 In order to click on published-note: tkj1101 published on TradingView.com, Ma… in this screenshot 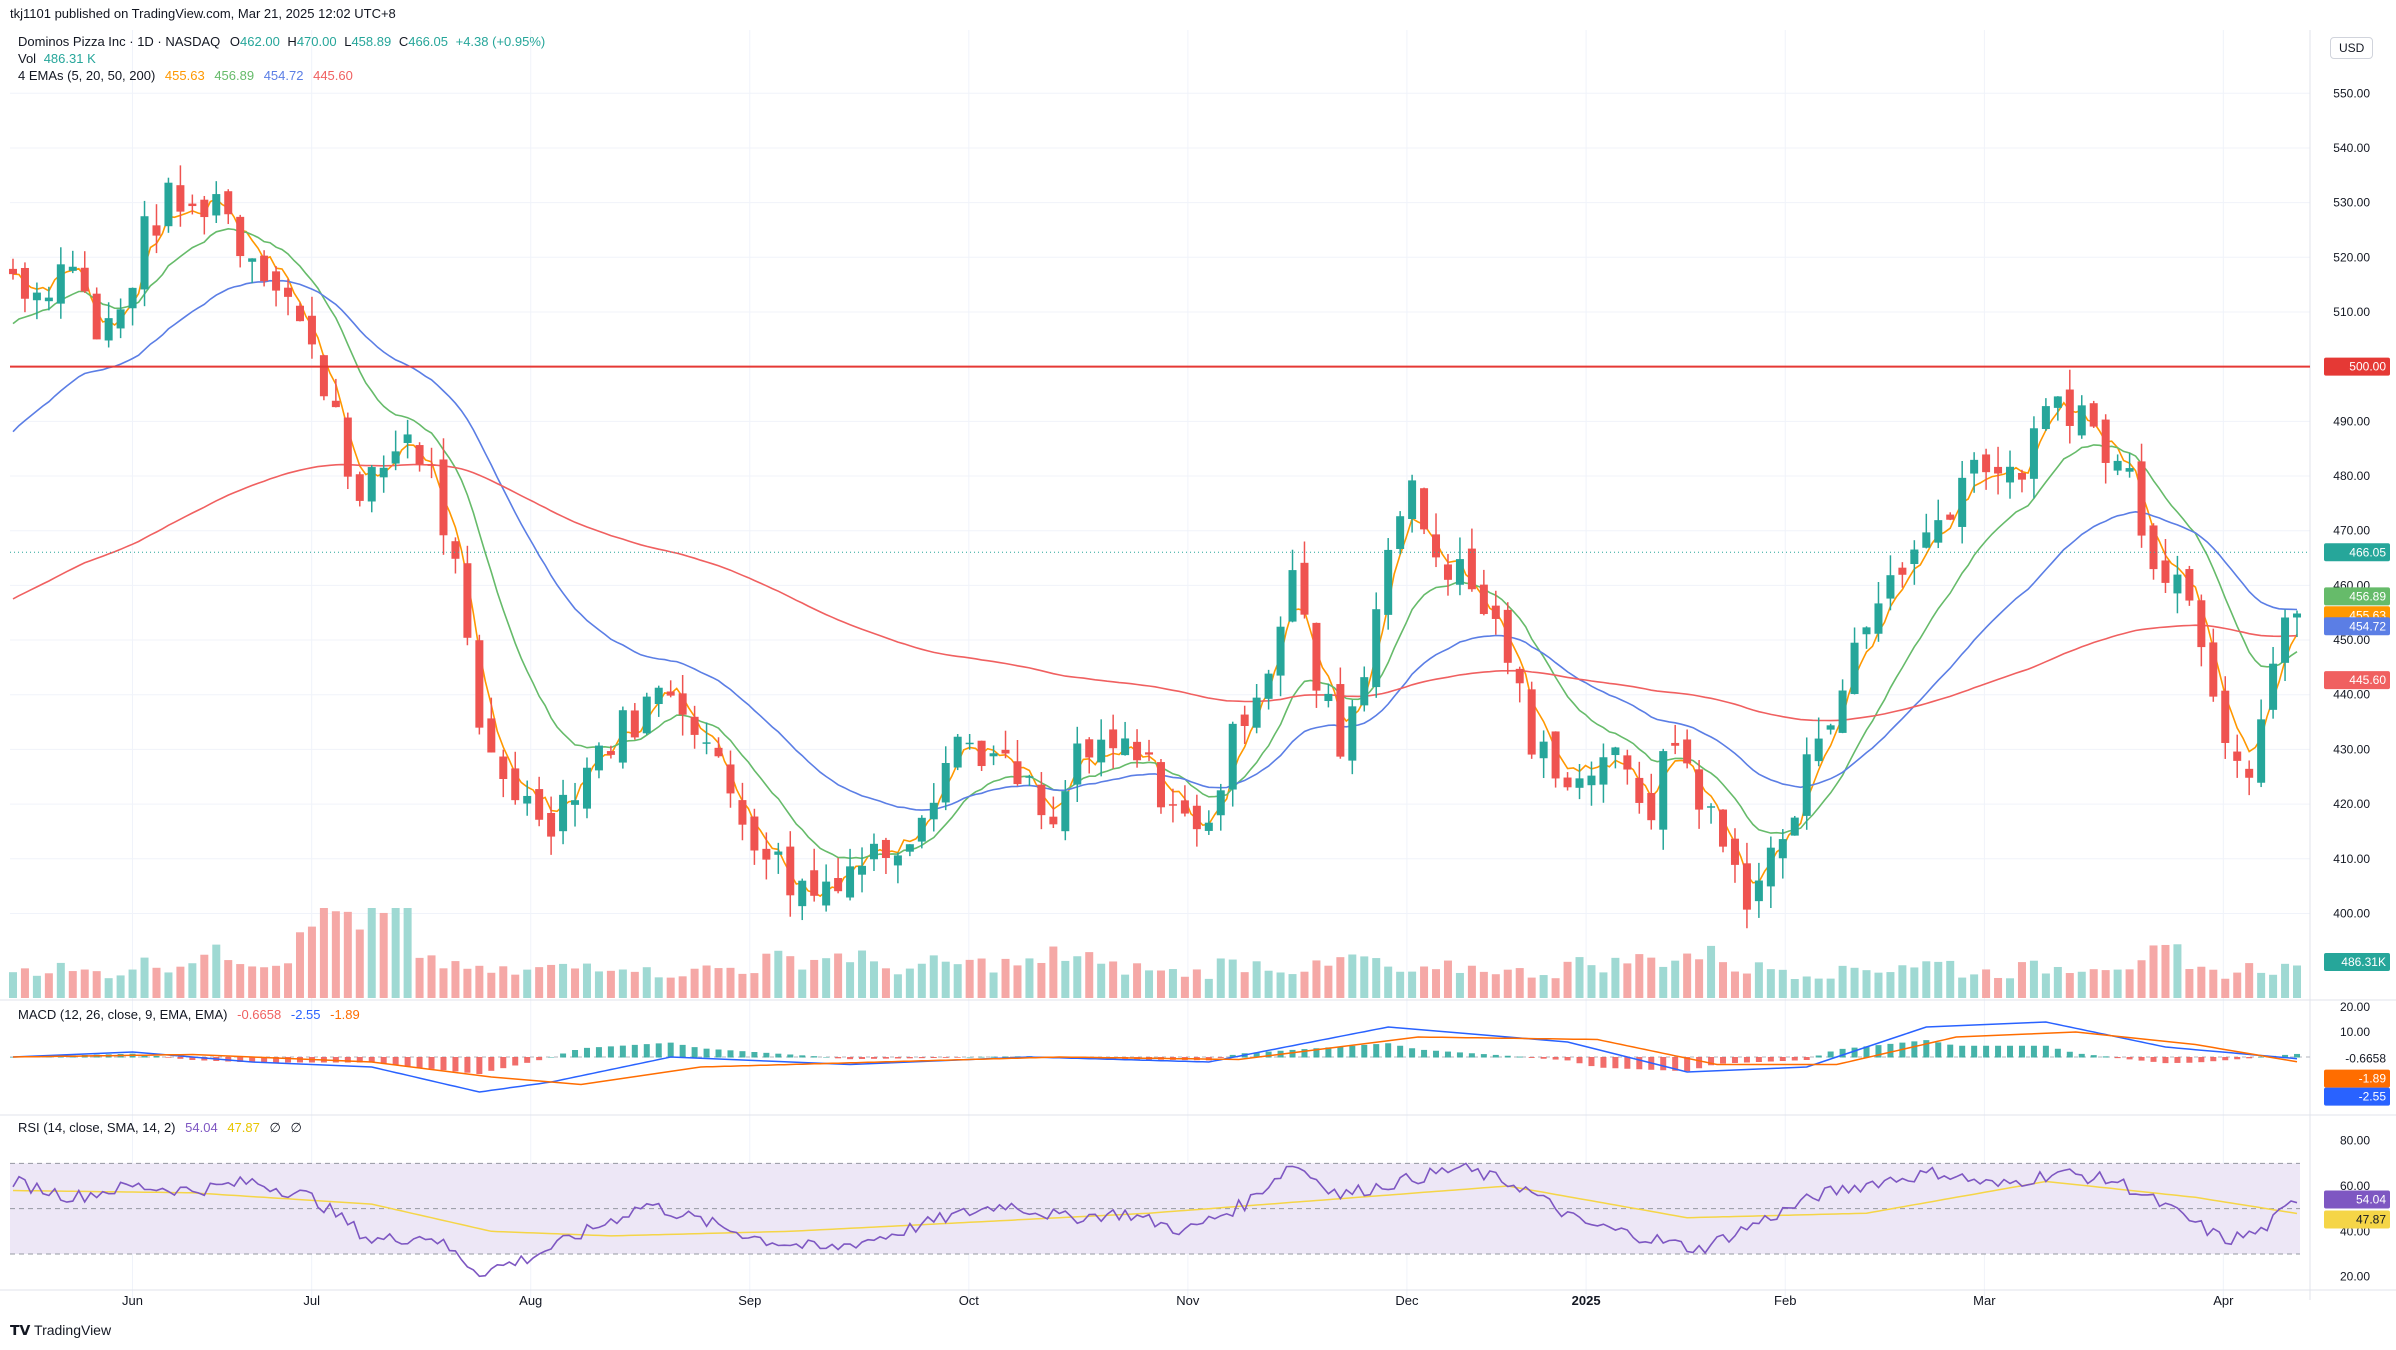, I will do `click(203, 13)`.